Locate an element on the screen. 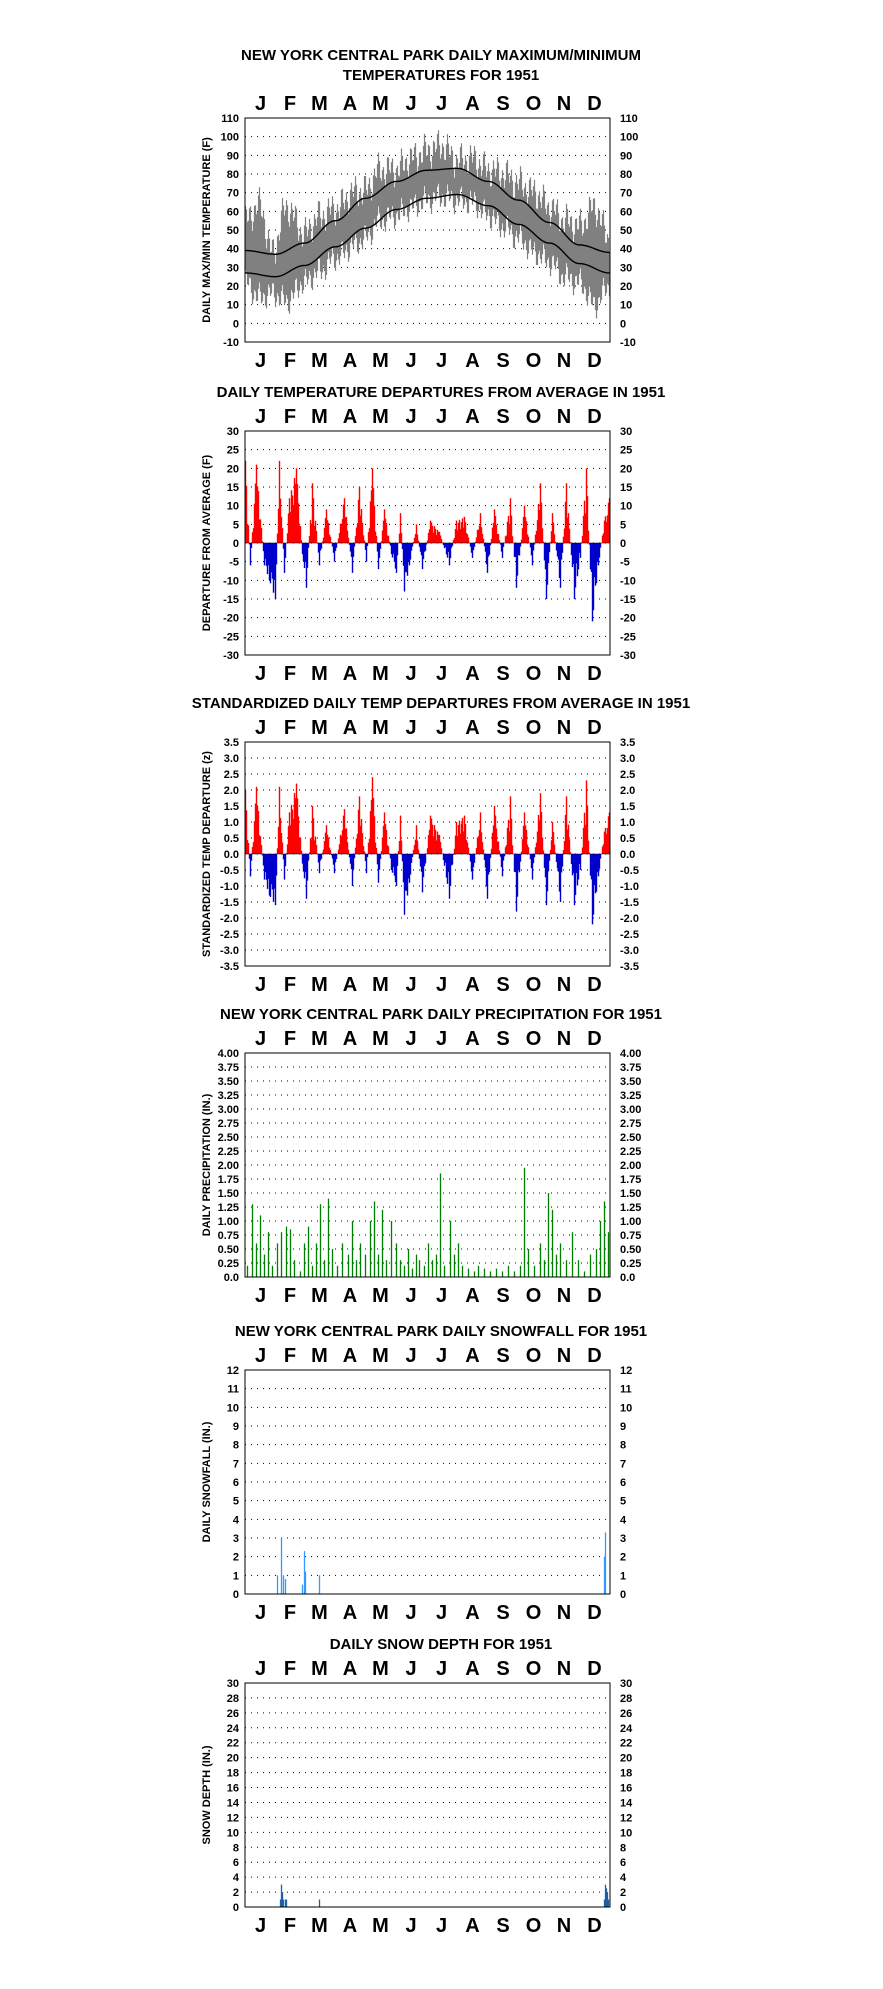  month-label-top: O is located at coordinates (534, 1356).